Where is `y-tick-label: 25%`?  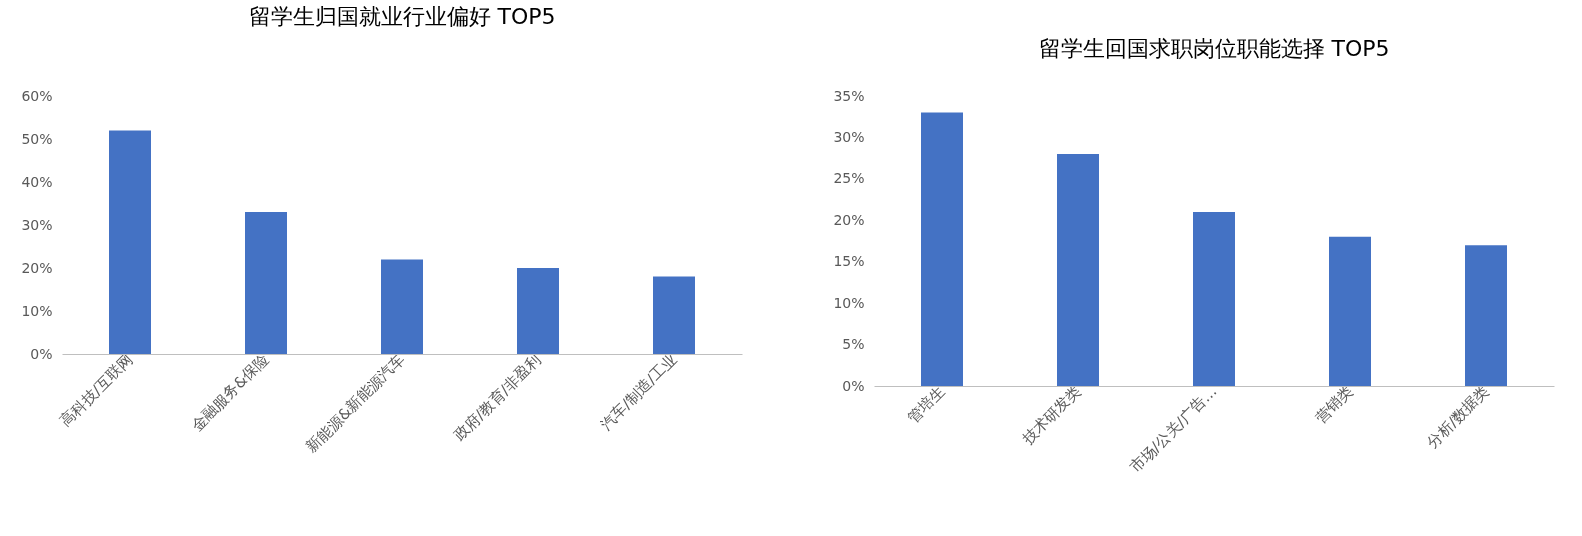 y-tick-label: 25% is located at coordinates (849, 178).